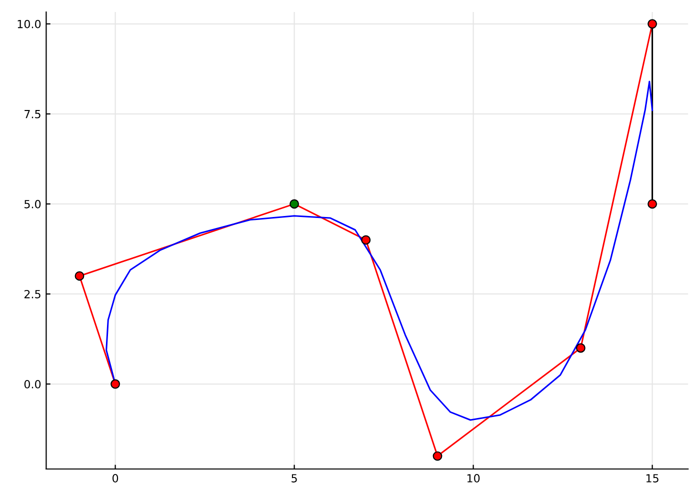 The height and width of the screenshot is (500, 700). I want to click on x-tick-label: 15, so click(652, 478).